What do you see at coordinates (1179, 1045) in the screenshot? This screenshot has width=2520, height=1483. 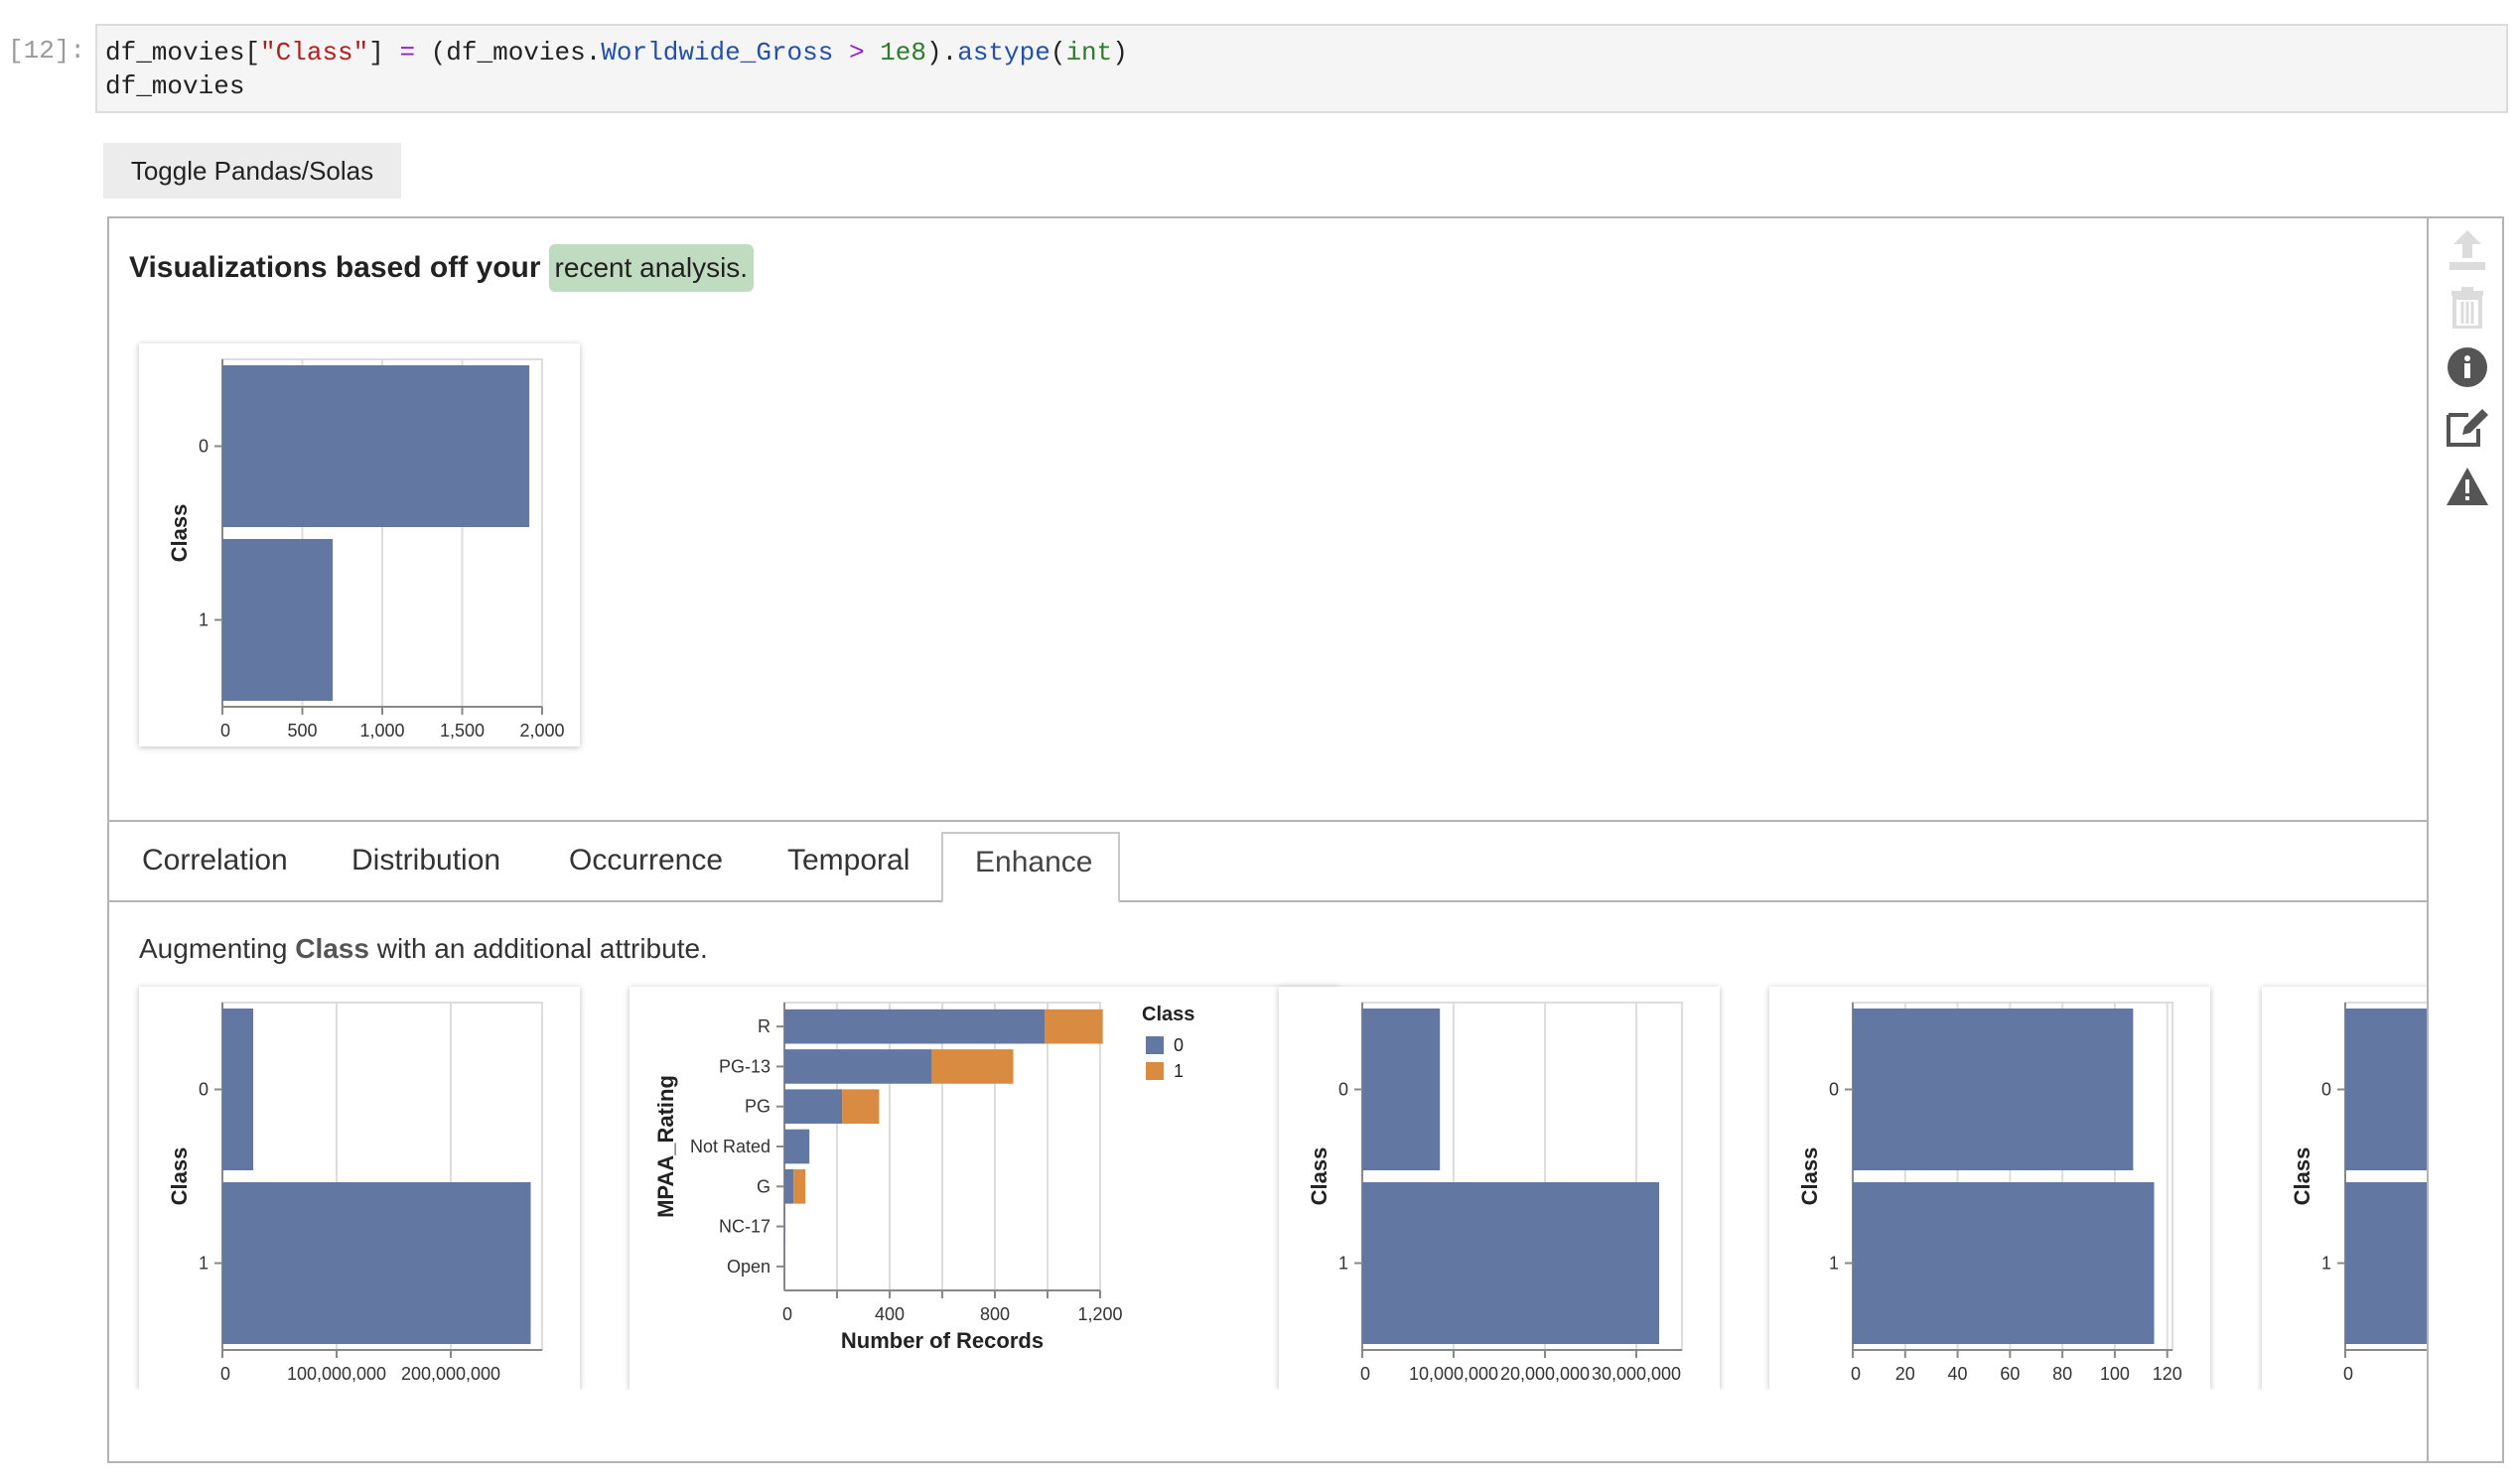 I see `legend-label-0: 0` at bounding box center [1179, 1045].